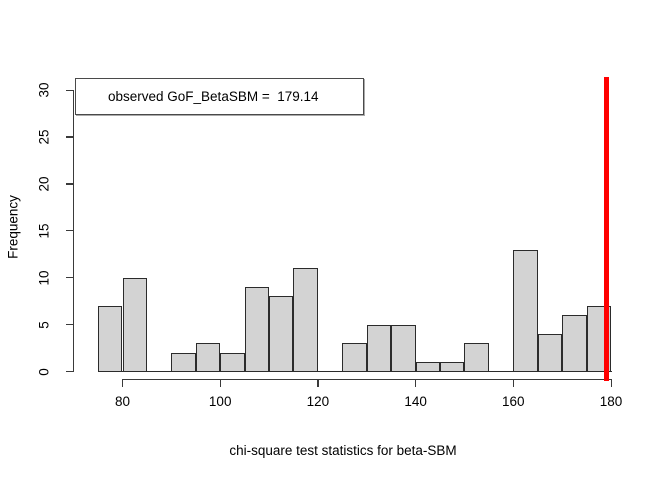 The width and height of the screenshot is (672, 480). What do you see at coordinates (355, 371) in the screenshot?
I see `bars-baseline` at bounding box center [355, 371].